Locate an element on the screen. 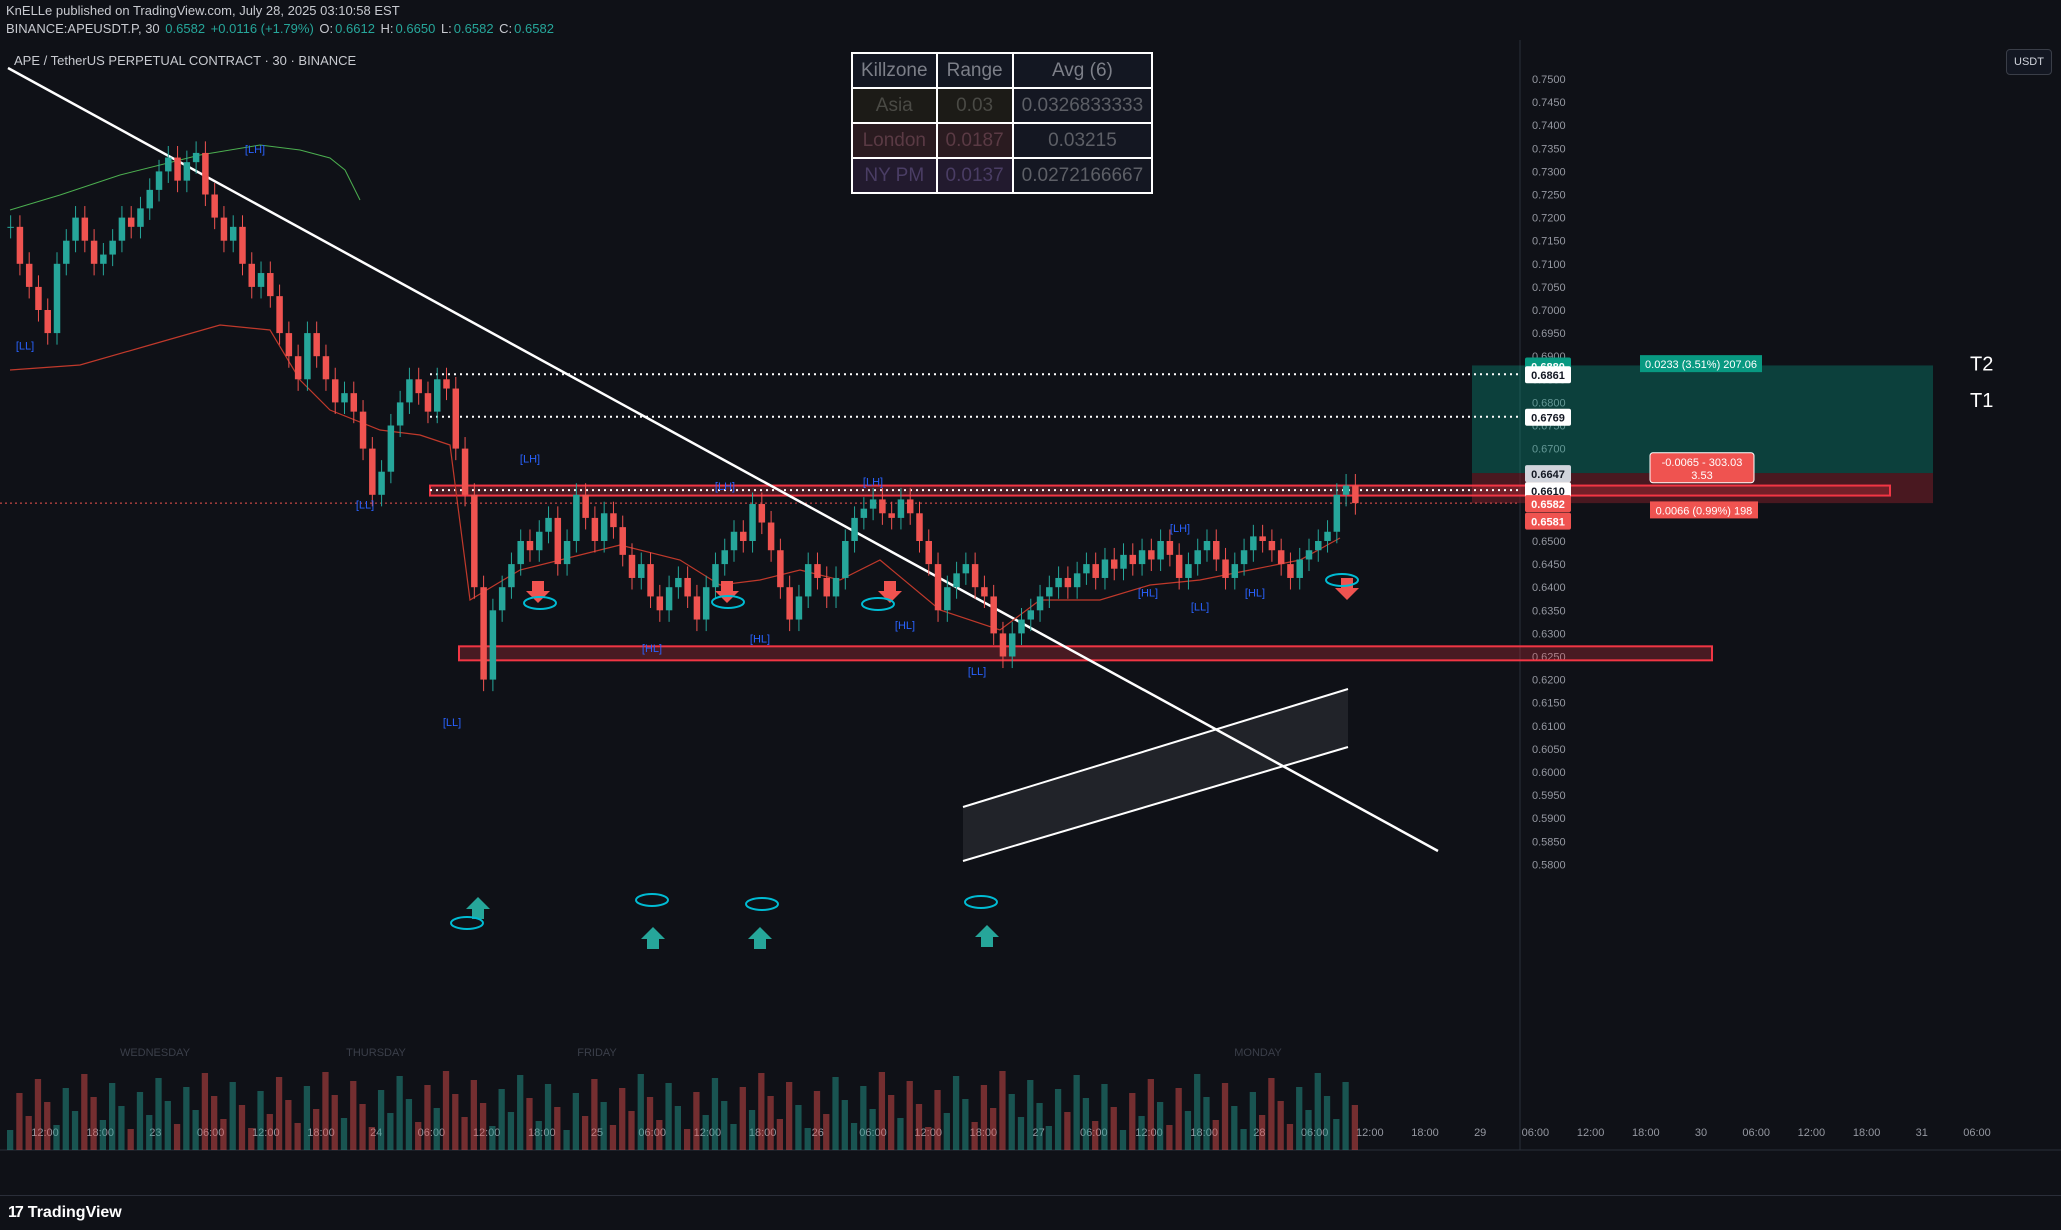  close-label: C: is located at coordinates (506, 28).